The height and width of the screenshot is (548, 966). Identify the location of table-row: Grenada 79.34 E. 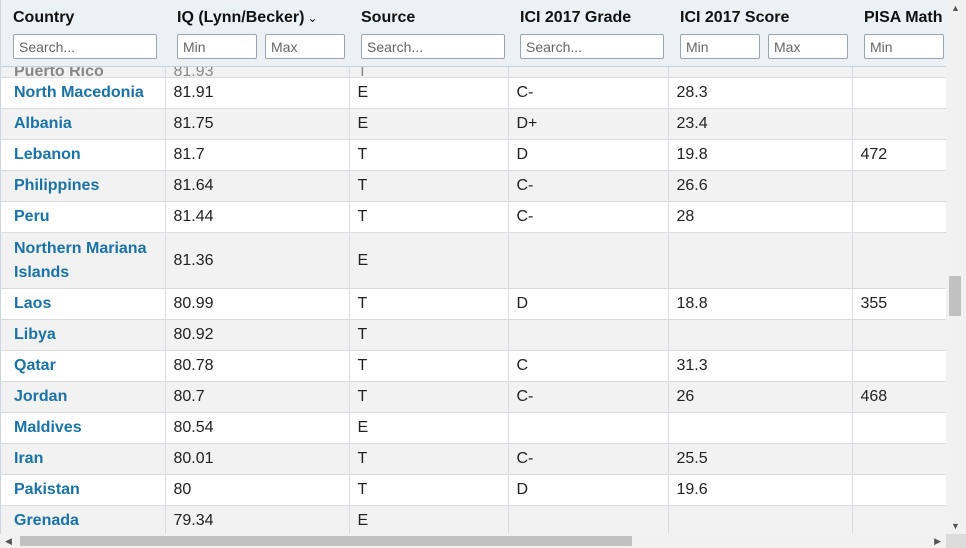
(474, 519).